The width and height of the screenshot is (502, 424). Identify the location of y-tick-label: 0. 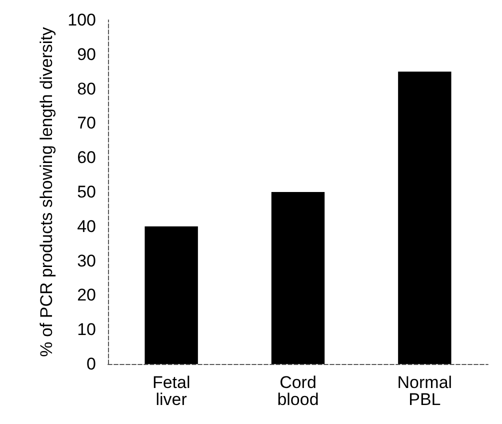
(91, 364).